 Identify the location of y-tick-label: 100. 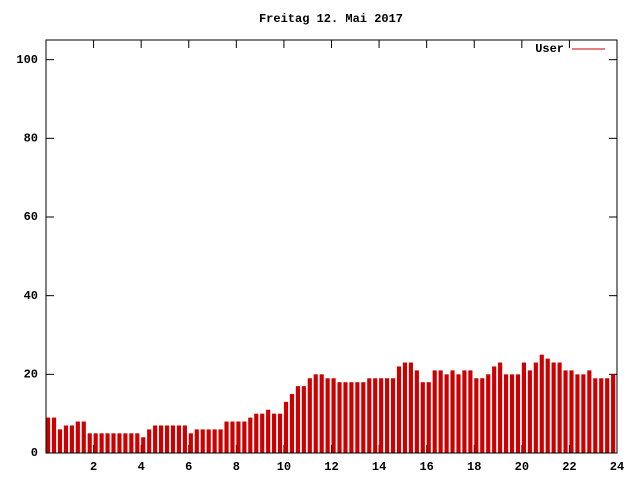
(27, 60).